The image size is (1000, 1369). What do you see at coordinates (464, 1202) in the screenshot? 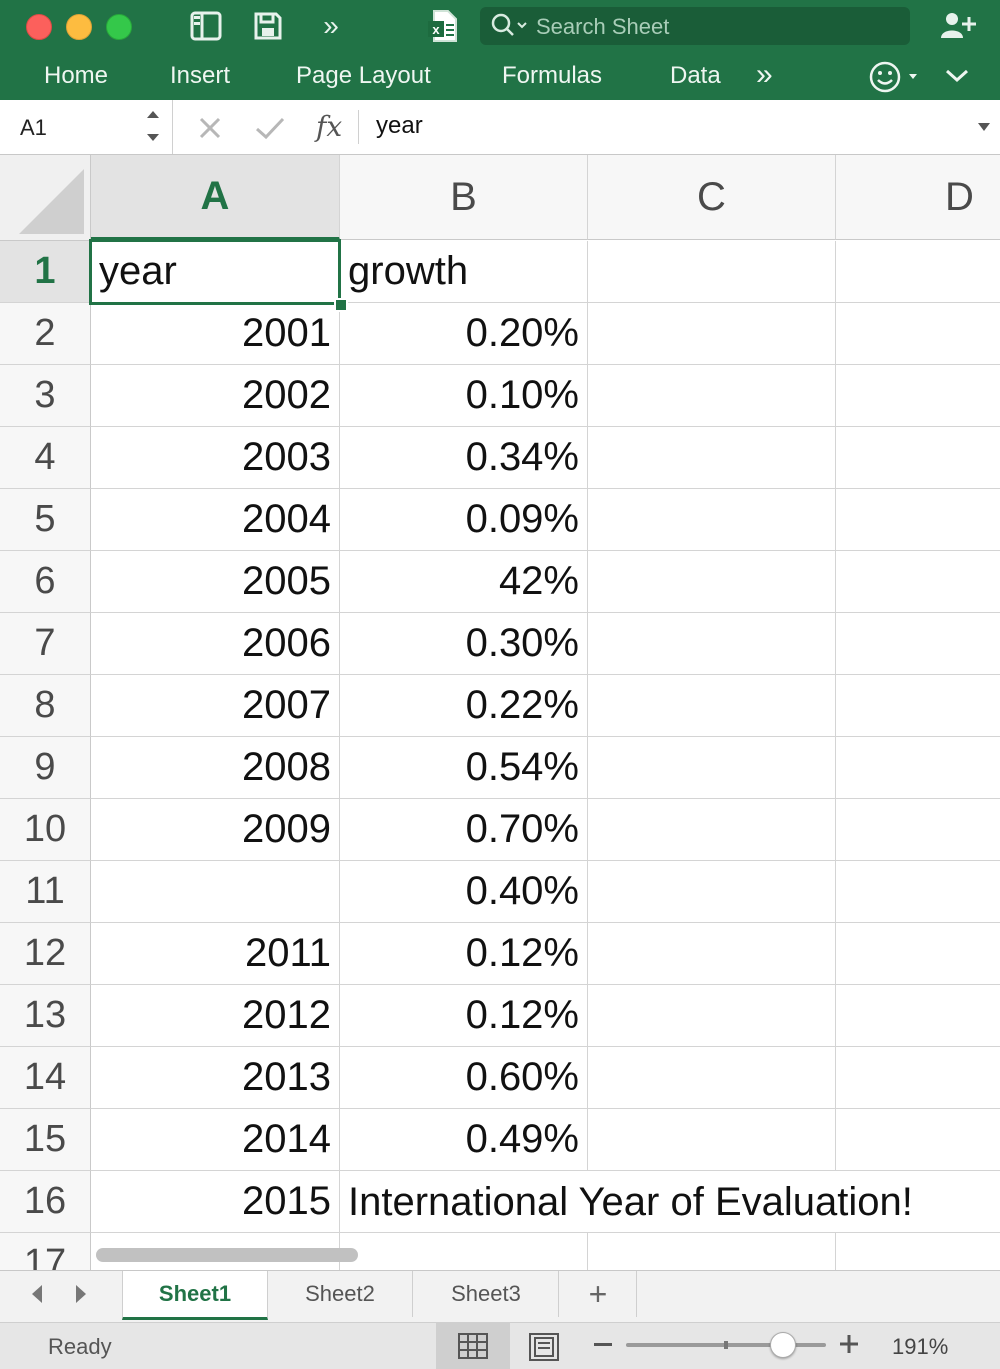
I see `cell-b16` at bounding box center [464, 1202].